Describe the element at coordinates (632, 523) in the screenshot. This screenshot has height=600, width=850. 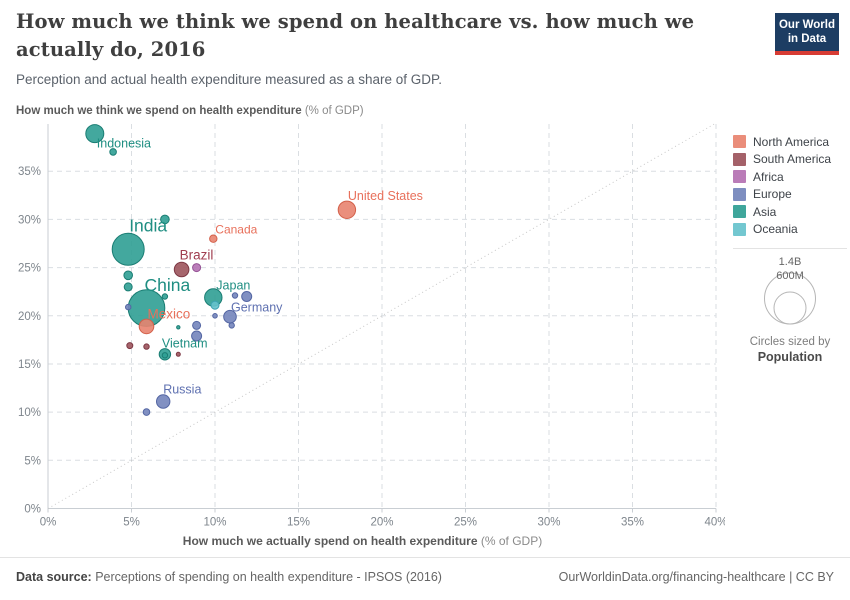
I see `x-tick-label: 35%` at that location.